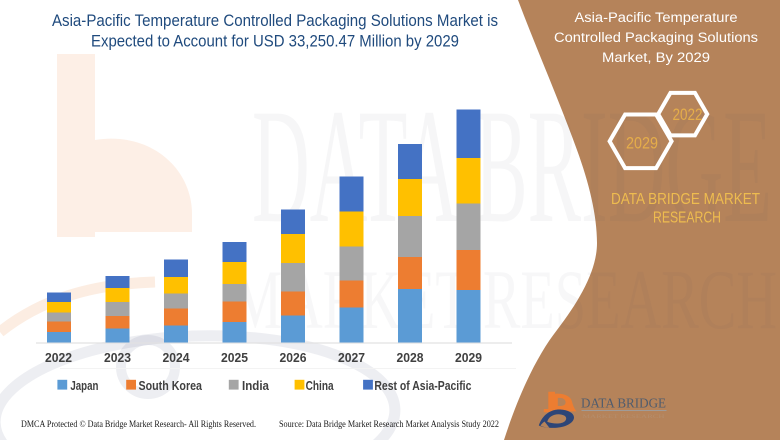  Describe the element at coordinates (410, 357) in the screenshot. I see `svg-text: 2028` at that location.